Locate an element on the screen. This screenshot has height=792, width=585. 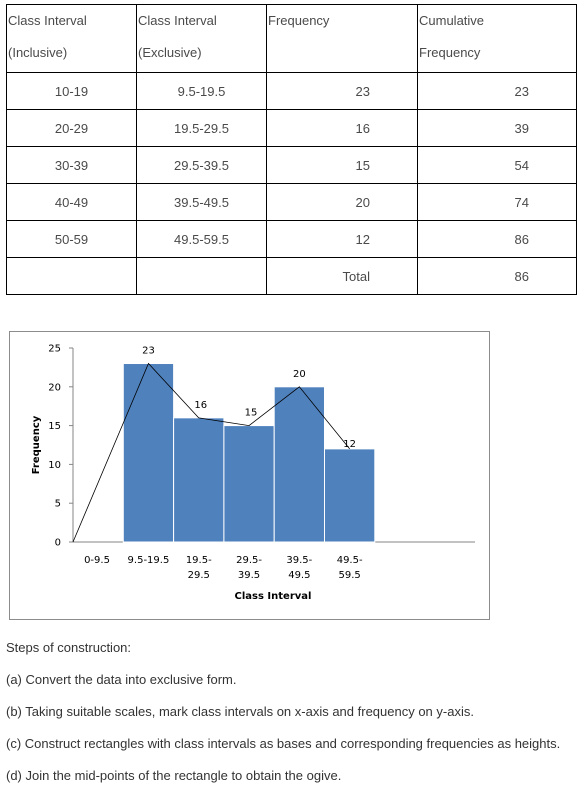
frequency-polygon-line is located at coordinates (211, 452).